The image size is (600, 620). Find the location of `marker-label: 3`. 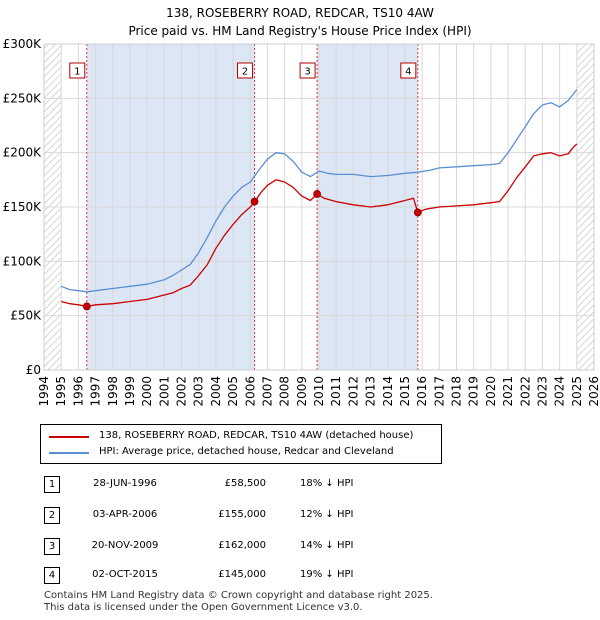

marker-label: 3 is located at coordinates (307, 72).